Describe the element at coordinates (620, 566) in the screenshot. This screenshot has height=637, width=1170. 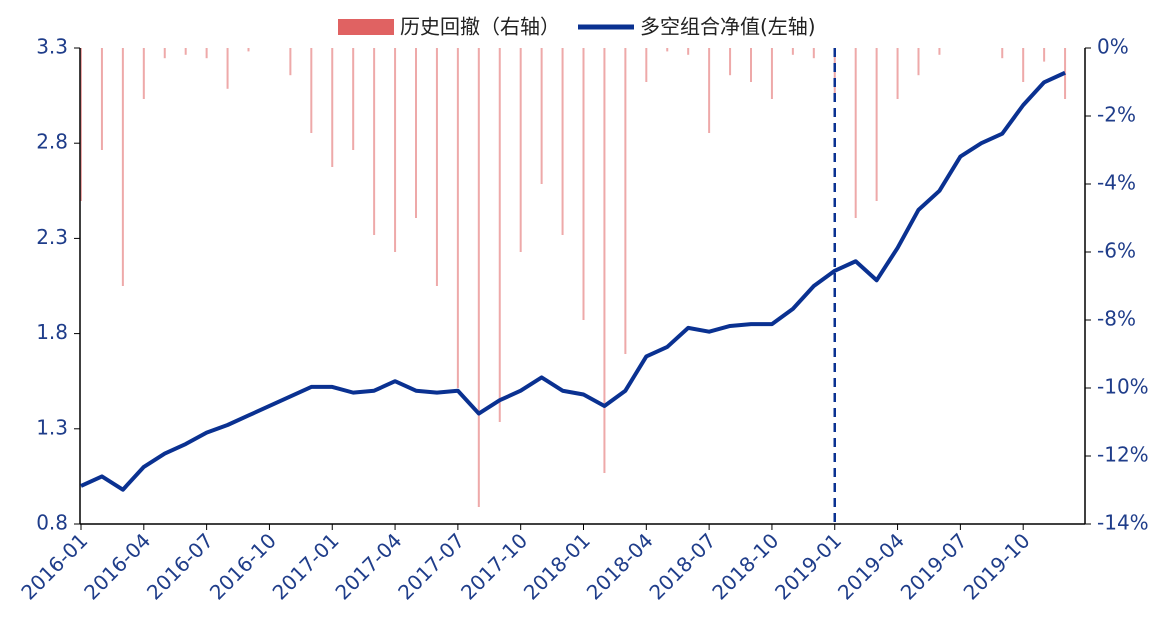
I see `x-tick-label: 2018-04` at that location.